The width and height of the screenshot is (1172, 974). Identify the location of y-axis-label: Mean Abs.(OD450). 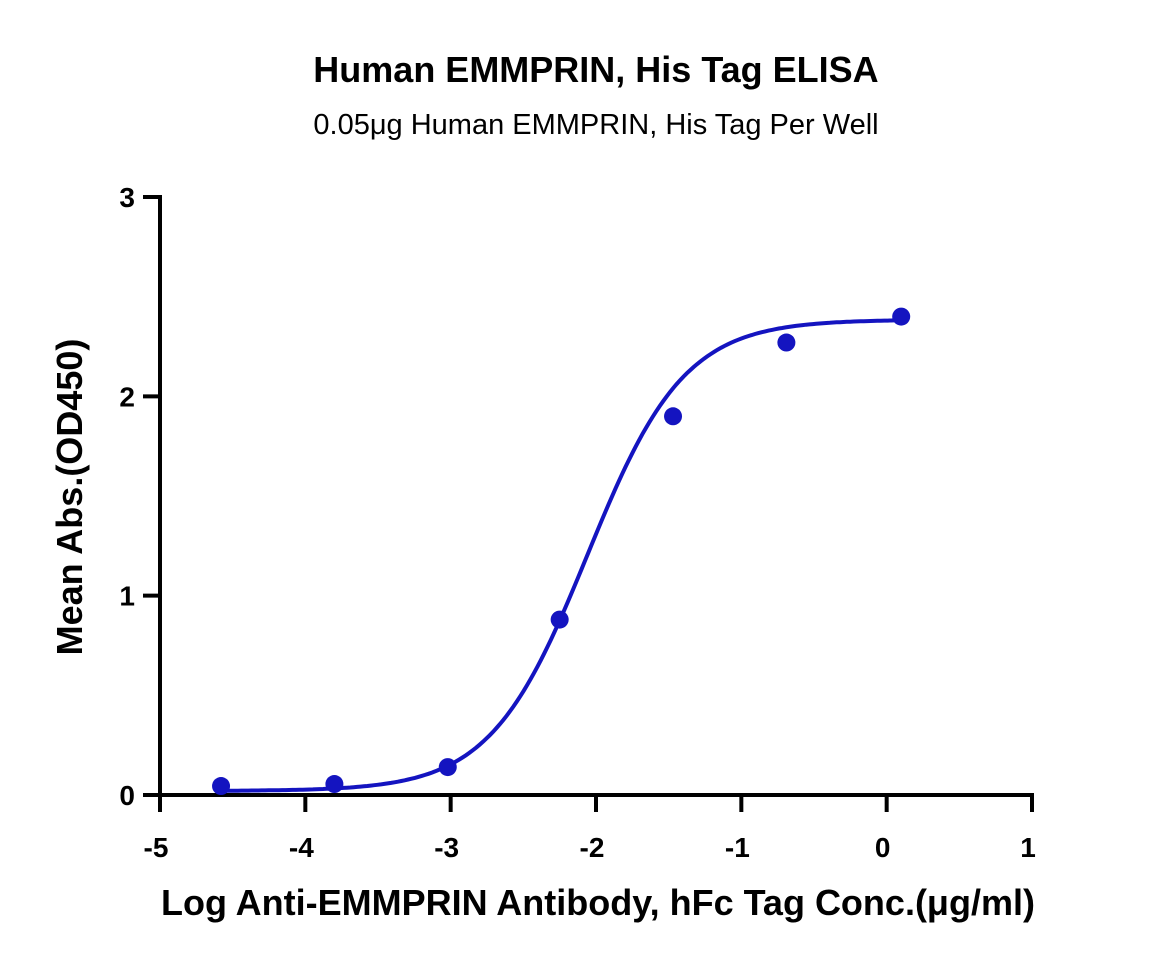
(69, 497).